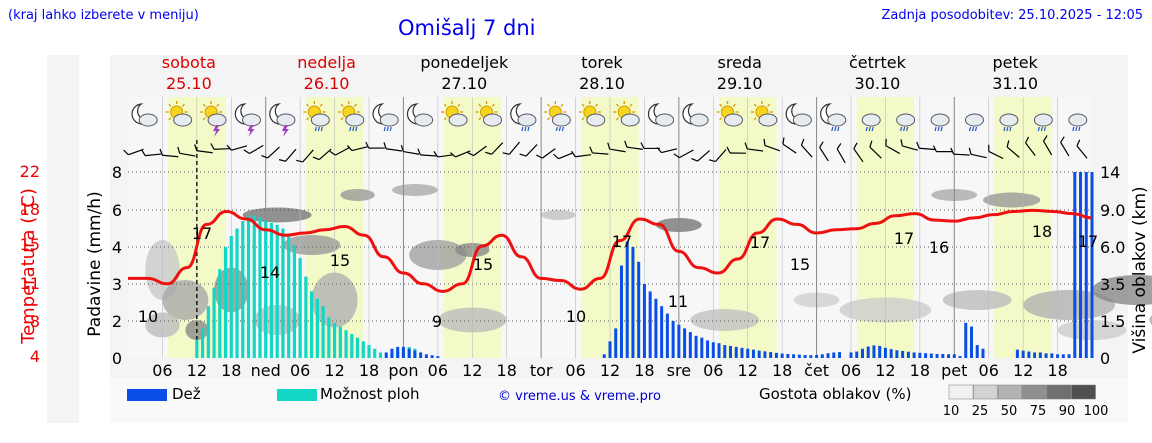 The image size is (1152, 443). What do you see at coordinates (1112, 284) in the screenshot?
I see `cloud-height-tick-label: 3.5` at bounding box center [1112, 284].